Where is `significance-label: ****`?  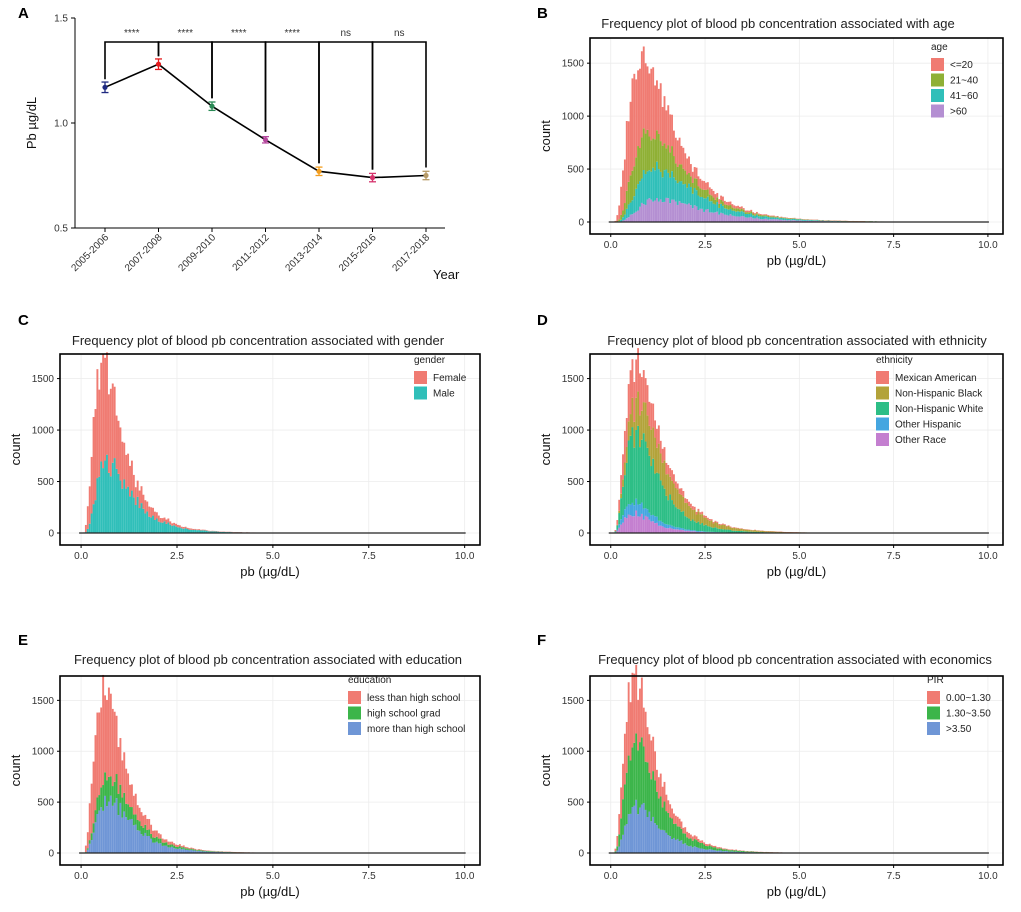 significance-label: **** is located at coordinates (185, 33).